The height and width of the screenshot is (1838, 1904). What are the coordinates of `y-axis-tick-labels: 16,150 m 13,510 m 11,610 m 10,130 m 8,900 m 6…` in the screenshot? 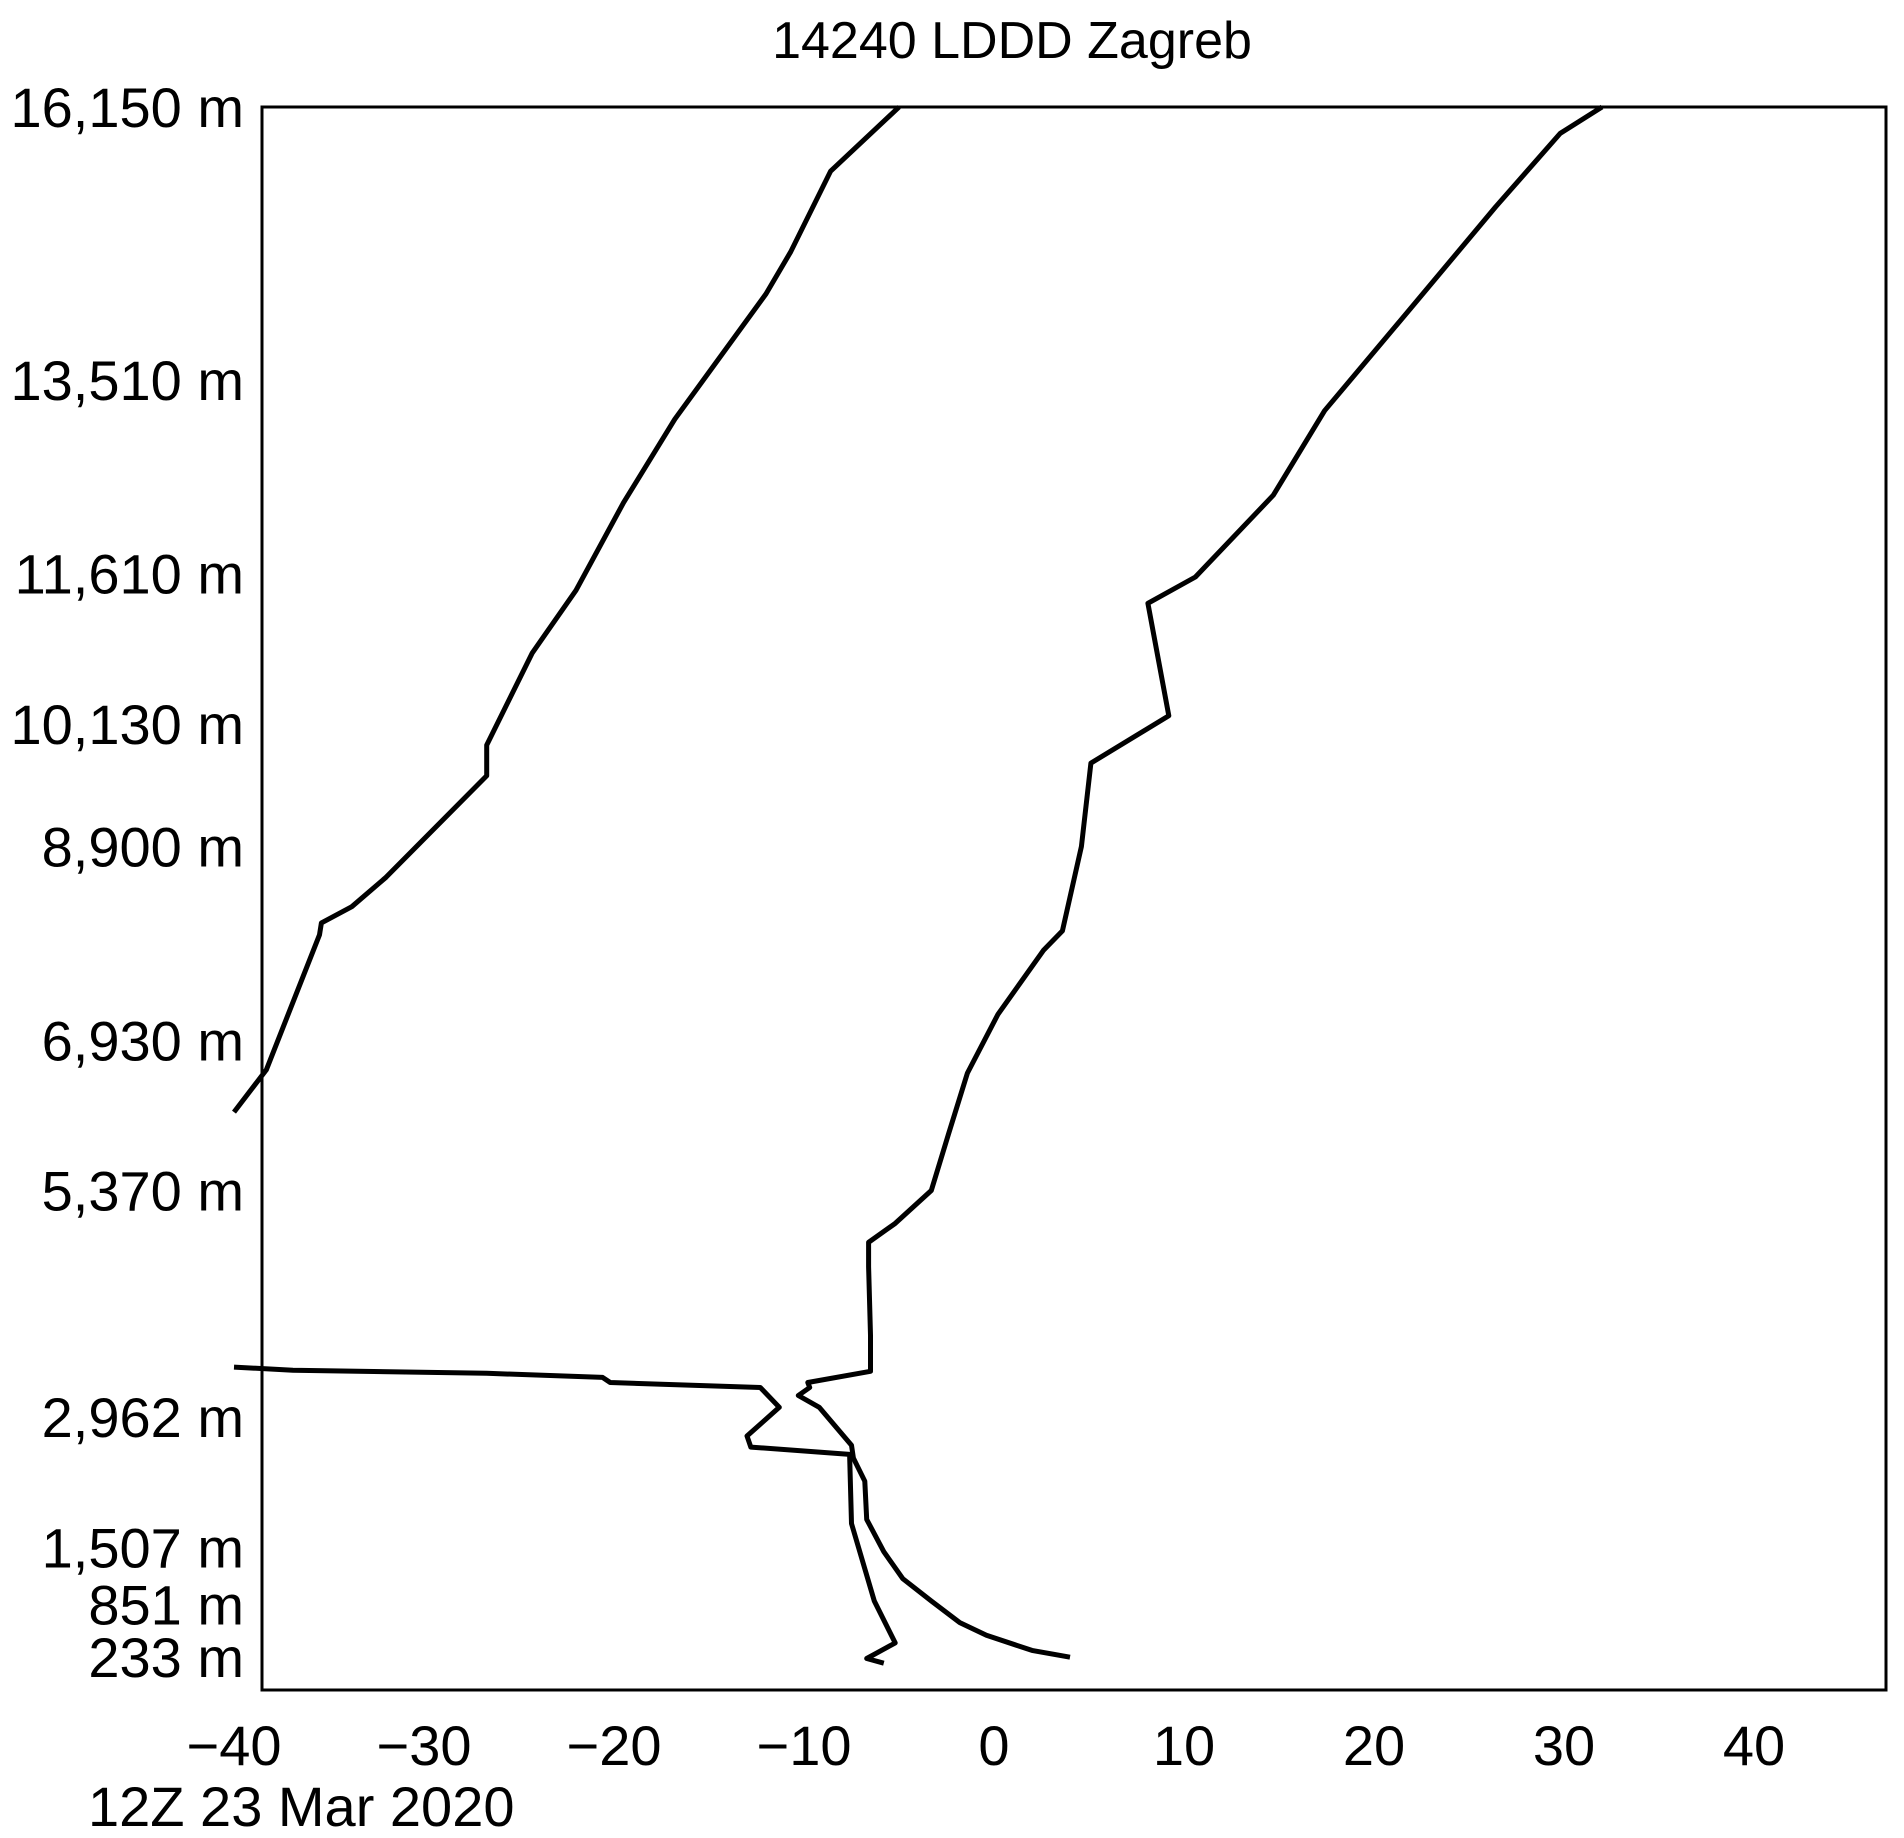 It's located at (128, 882).